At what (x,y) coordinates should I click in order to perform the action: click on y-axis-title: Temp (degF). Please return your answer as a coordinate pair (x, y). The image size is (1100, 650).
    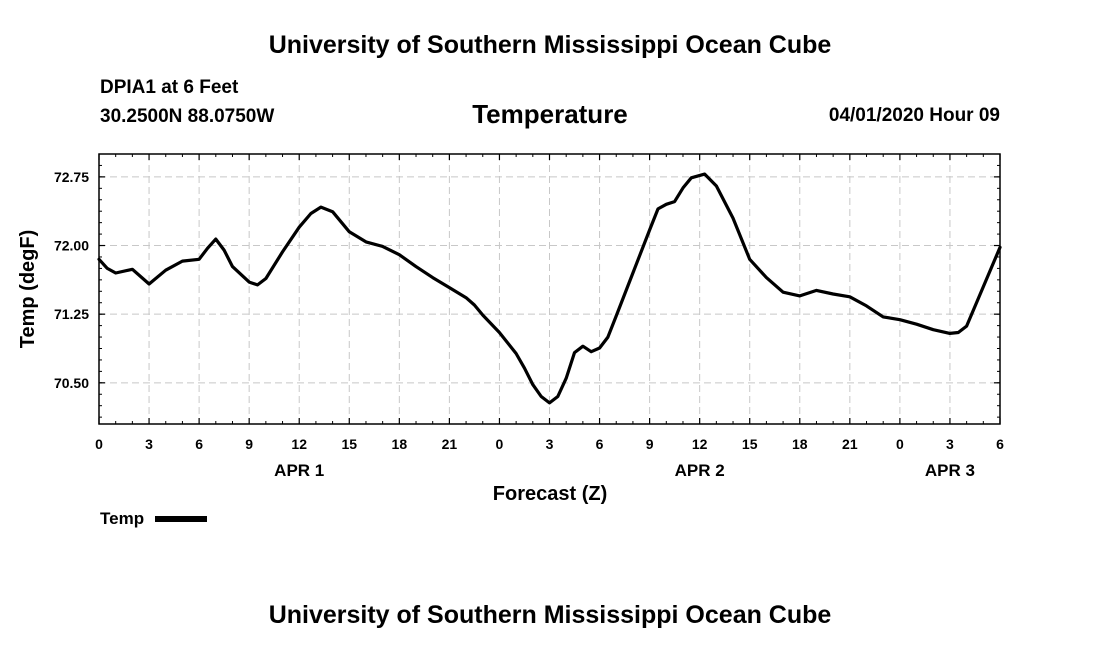
    Looking at the image, I should click on (28, 289).